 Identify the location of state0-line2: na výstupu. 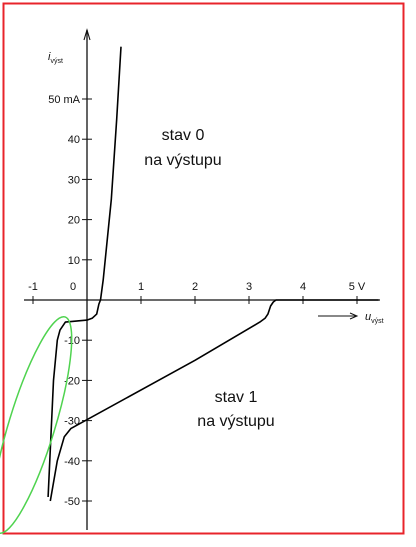
(182, 160).